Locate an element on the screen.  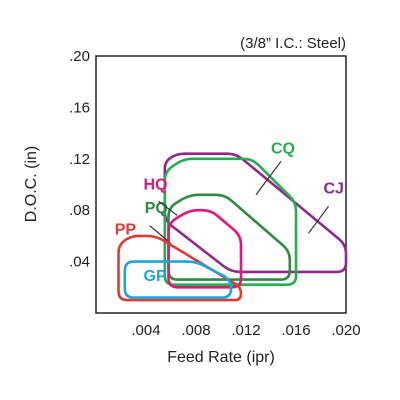
x-tick-label: .016 is located at coordinates (295, 330).